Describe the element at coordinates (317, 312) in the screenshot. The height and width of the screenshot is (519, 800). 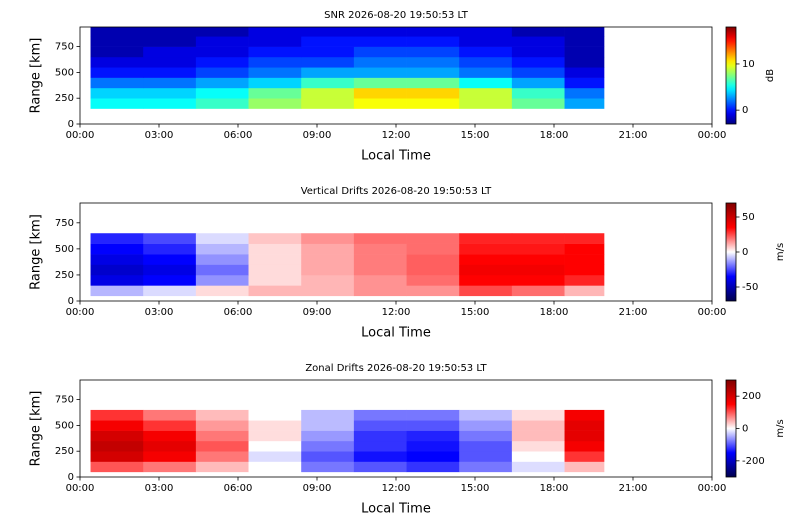
I see `x-tick-label: 09:00` at that location.